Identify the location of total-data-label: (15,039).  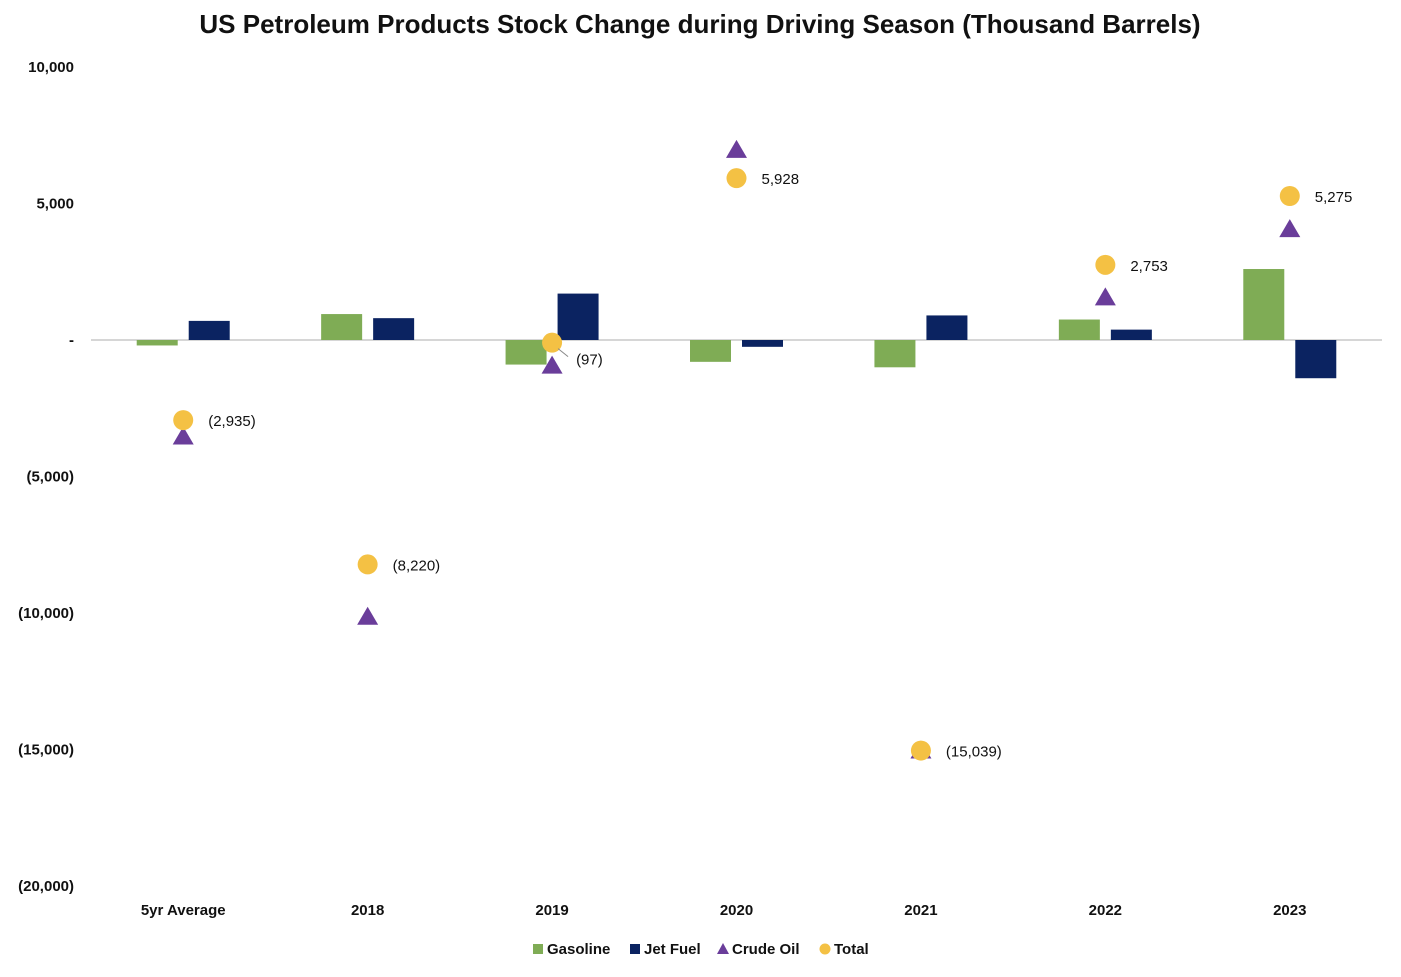
(974, 752).